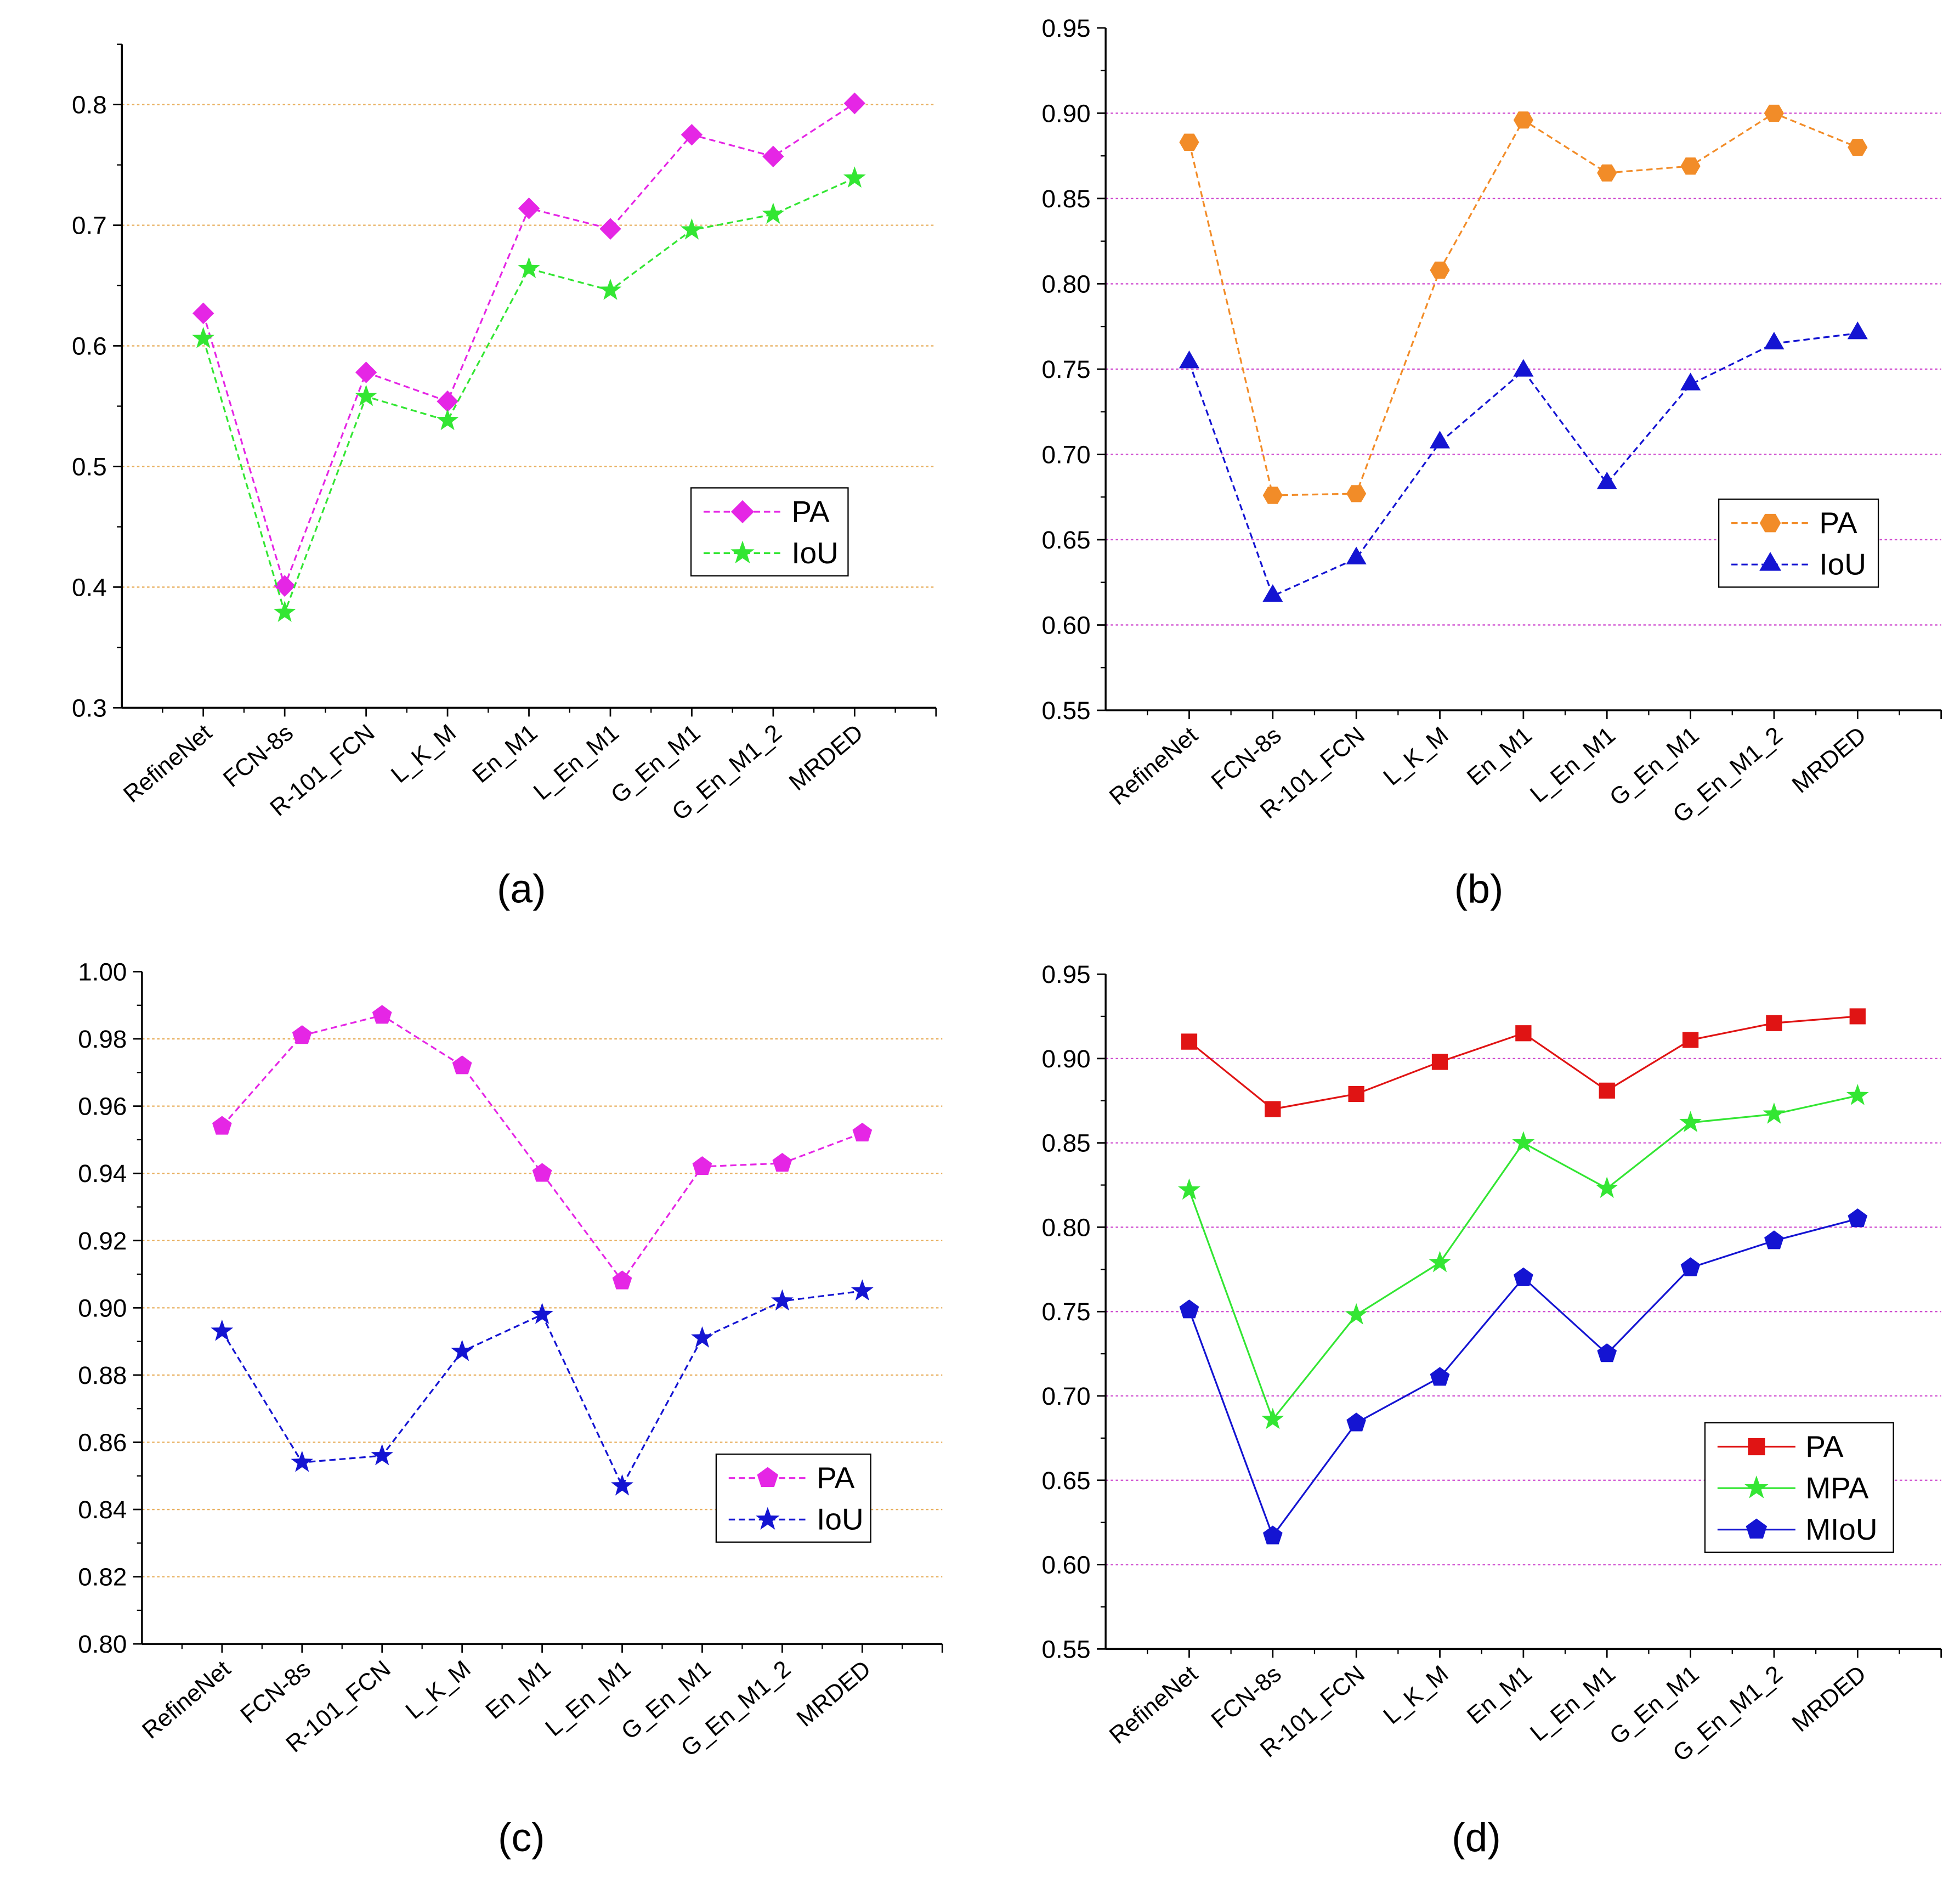 The image size is (1960, 1883). What do you see at coordinates (1523, 304) in the screenshot?
I see `series-line-pa` at bounding box center [1523, 304].